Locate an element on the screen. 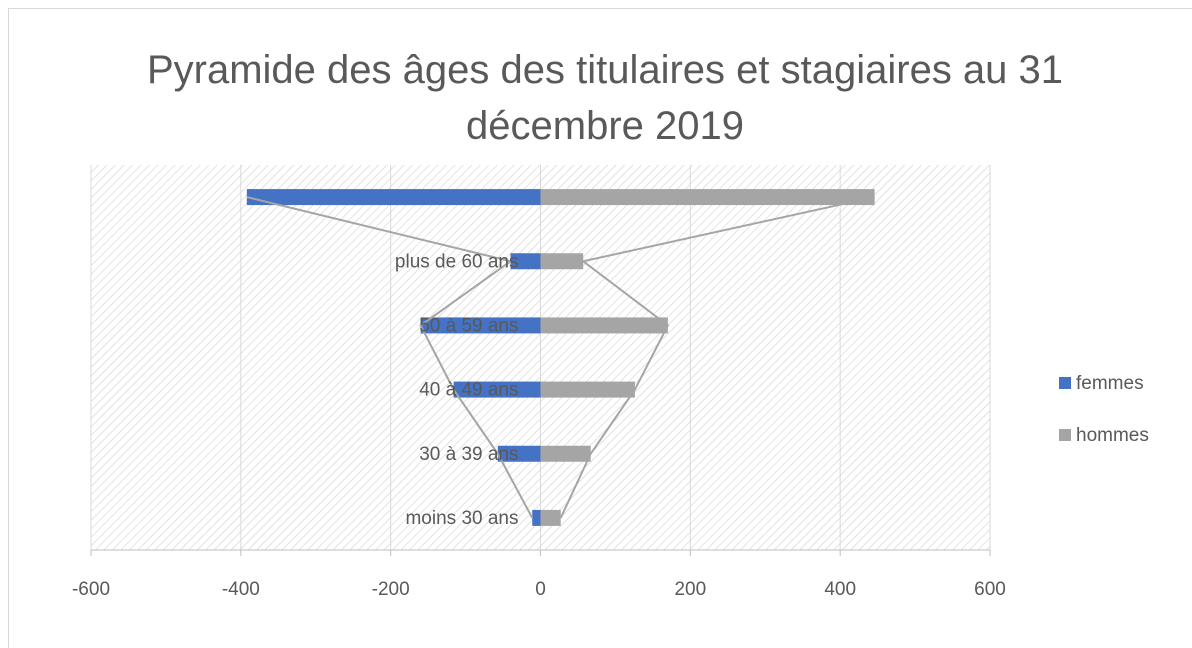  legend-label: hommes is located at coordinates (1112, 435).